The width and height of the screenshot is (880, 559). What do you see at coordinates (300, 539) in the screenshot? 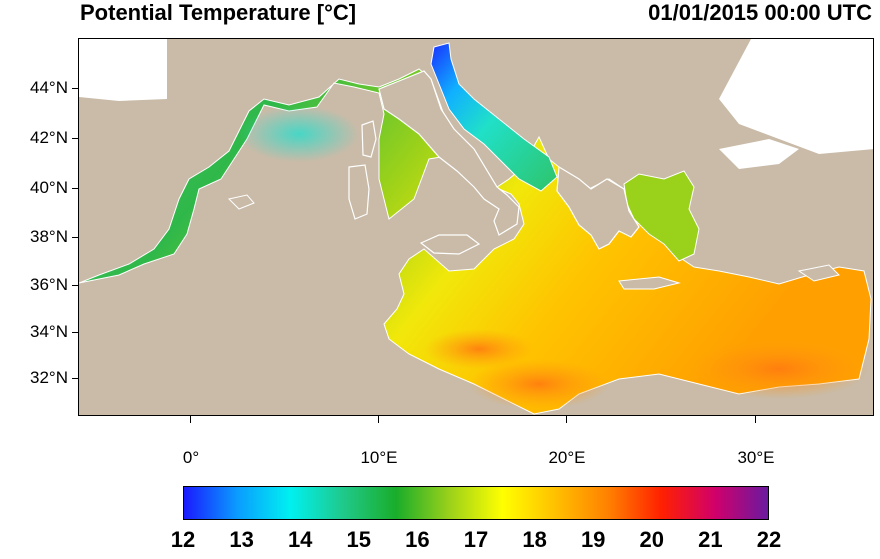
I see `colorbar-label-14: 14` at bounding box center [300, 539].